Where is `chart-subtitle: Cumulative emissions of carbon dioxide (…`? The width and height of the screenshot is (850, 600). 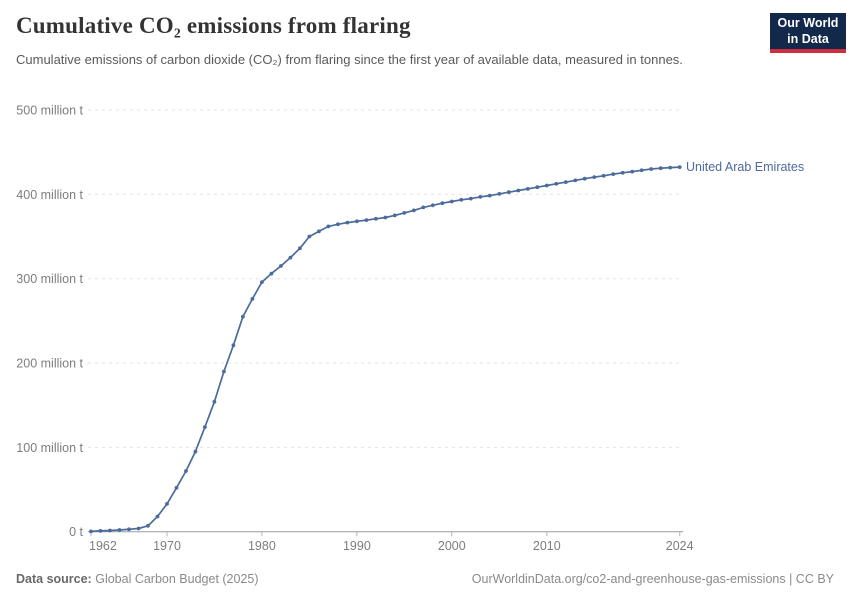
chart-subtitle: Cumulative emissions of carbon dioxide (… is located at coordinates (349, 59).